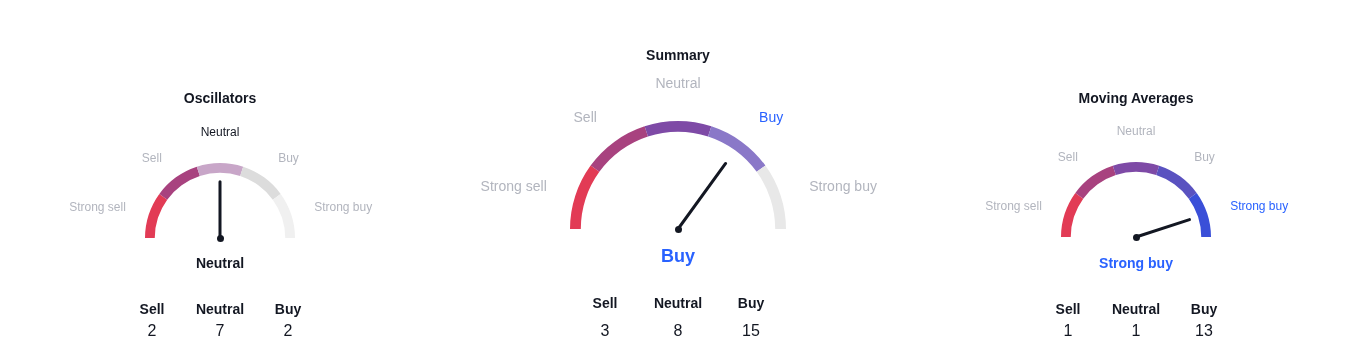 The width and height of the screenshot is (1357, 355). What do you see at coordinates (220, 331) in the screenshot?
I see `data-label: 7` at bounding box center [220, 331].